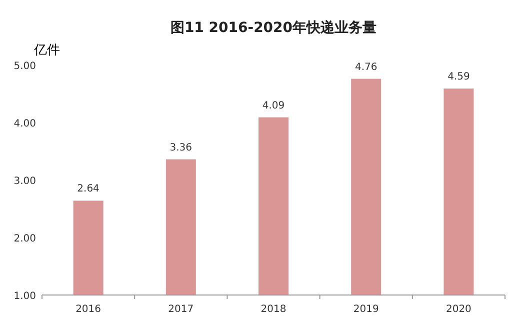  I want to click on y-tick-label: 3.00, so click(25, 181).